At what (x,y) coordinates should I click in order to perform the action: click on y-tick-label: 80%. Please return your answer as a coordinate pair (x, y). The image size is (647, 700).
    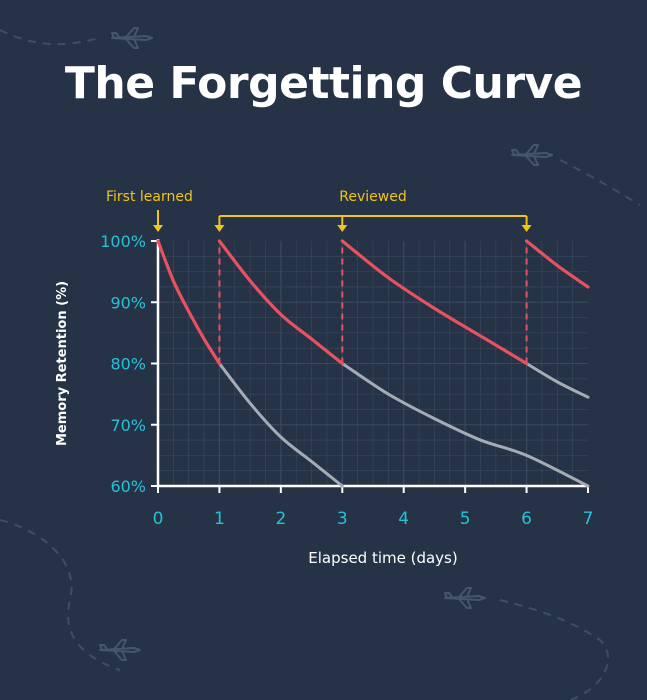
    Looking at the image, I should click on (128, 364).